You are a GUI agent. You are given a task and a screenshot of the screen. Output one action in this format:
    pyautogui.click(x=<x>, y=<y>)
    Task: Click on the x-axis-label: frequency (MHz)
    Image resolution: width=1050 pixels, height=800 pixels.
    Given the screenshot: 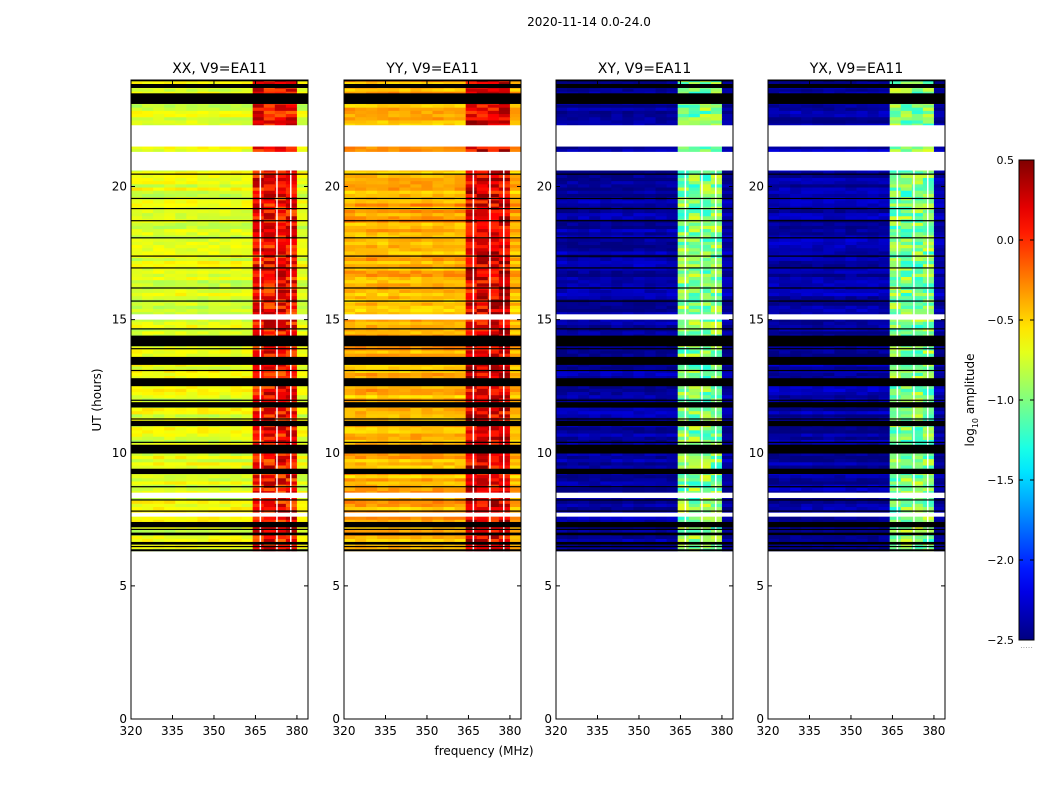 What is the action you would take?
    pyautogui.click(x=483, y=751)
    